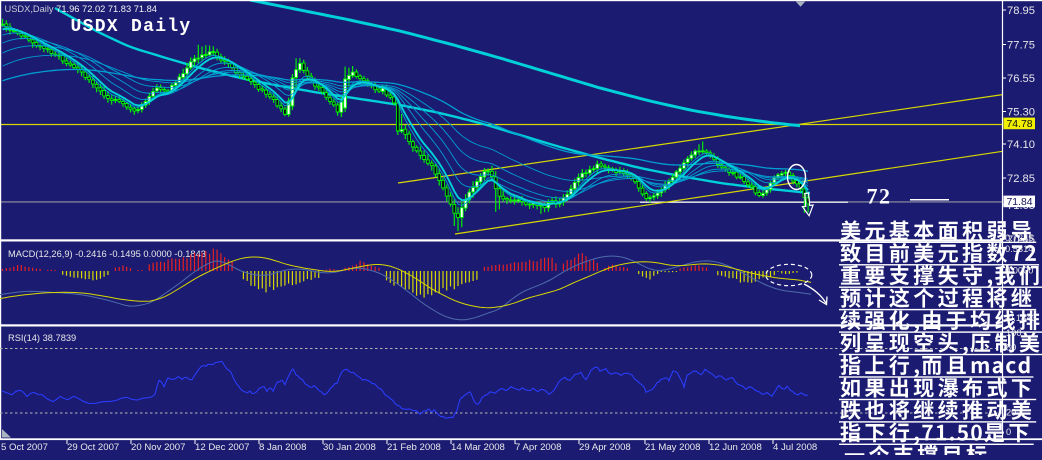  What do you see at coordinates (1014, 333) in the screenshot?
I see `svg-text: 100` at bounding box center [1014, 333].